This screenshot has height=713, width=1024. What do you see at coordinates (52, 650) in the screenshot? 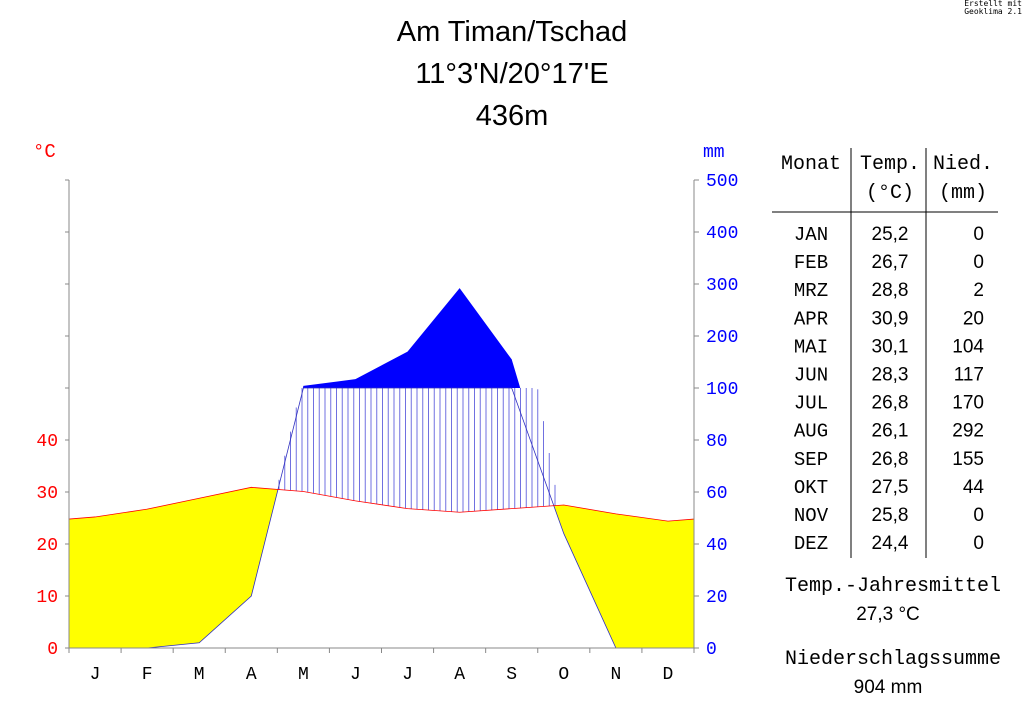
I see `temp-tick-label: 0` at bounding box center [52, 650].